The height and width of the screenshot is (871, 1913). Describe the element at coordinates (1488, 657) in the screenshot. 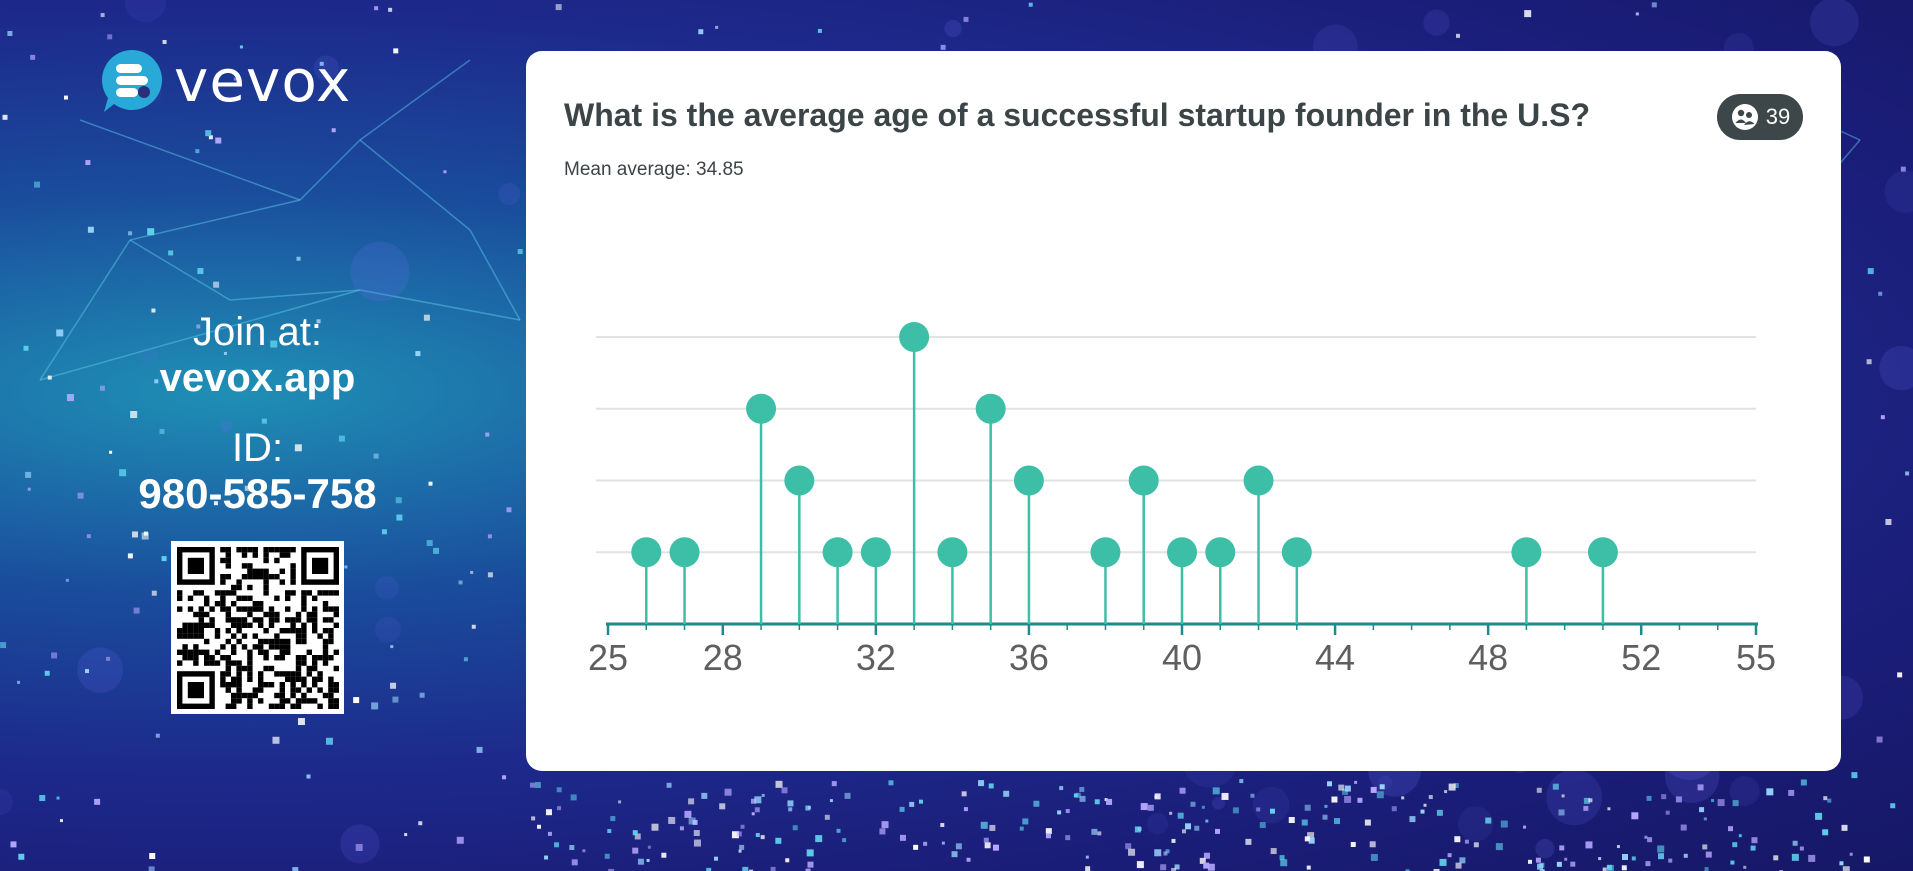

I see `x-tick-label: 48` at that location.